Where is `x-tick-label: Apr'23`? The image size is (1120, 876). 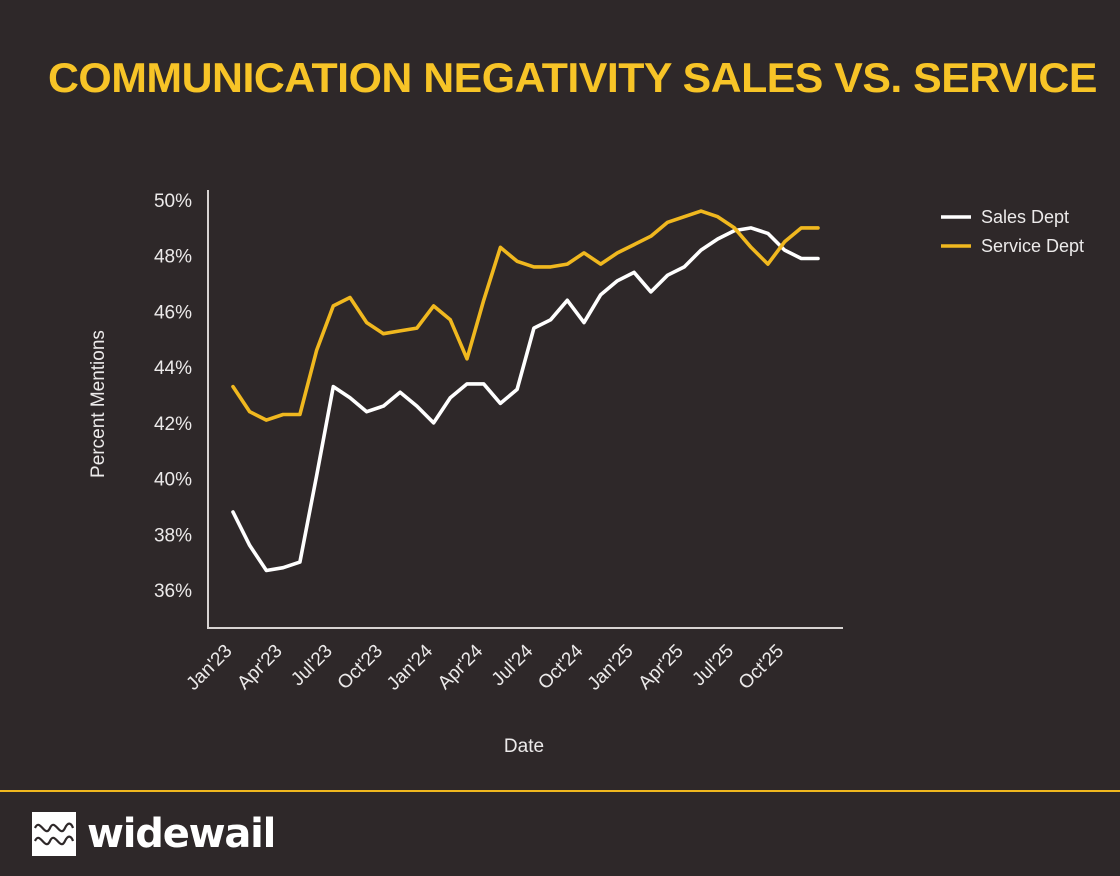 x-tick-label: Apr'23 is located at coordinates (259, 667).